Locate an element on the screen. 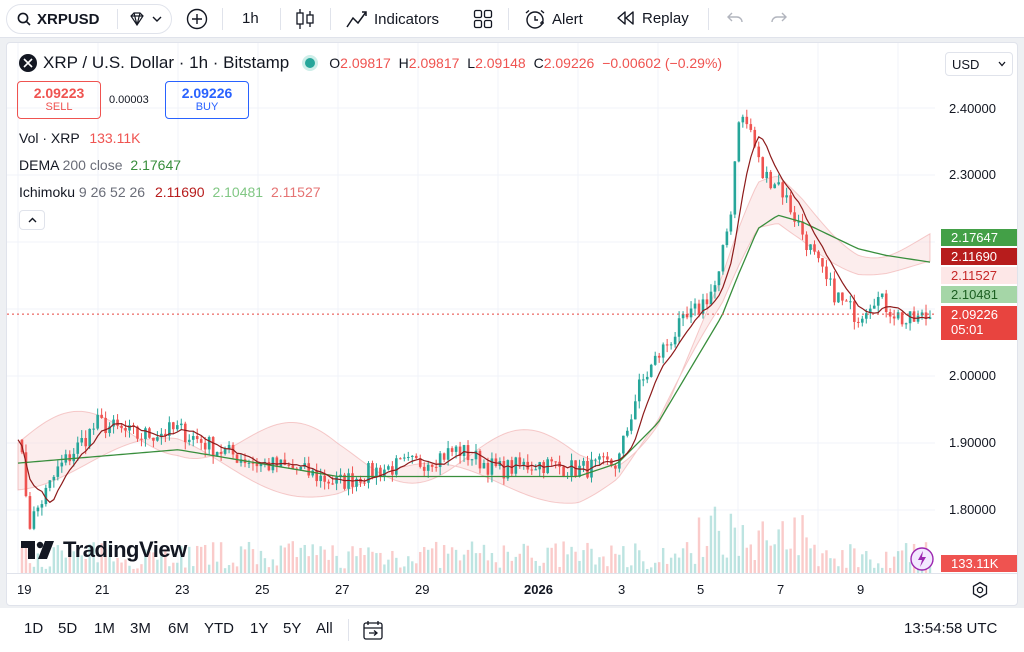  buy-button: 2.09226 BUY is located at coordinates (207, 100).